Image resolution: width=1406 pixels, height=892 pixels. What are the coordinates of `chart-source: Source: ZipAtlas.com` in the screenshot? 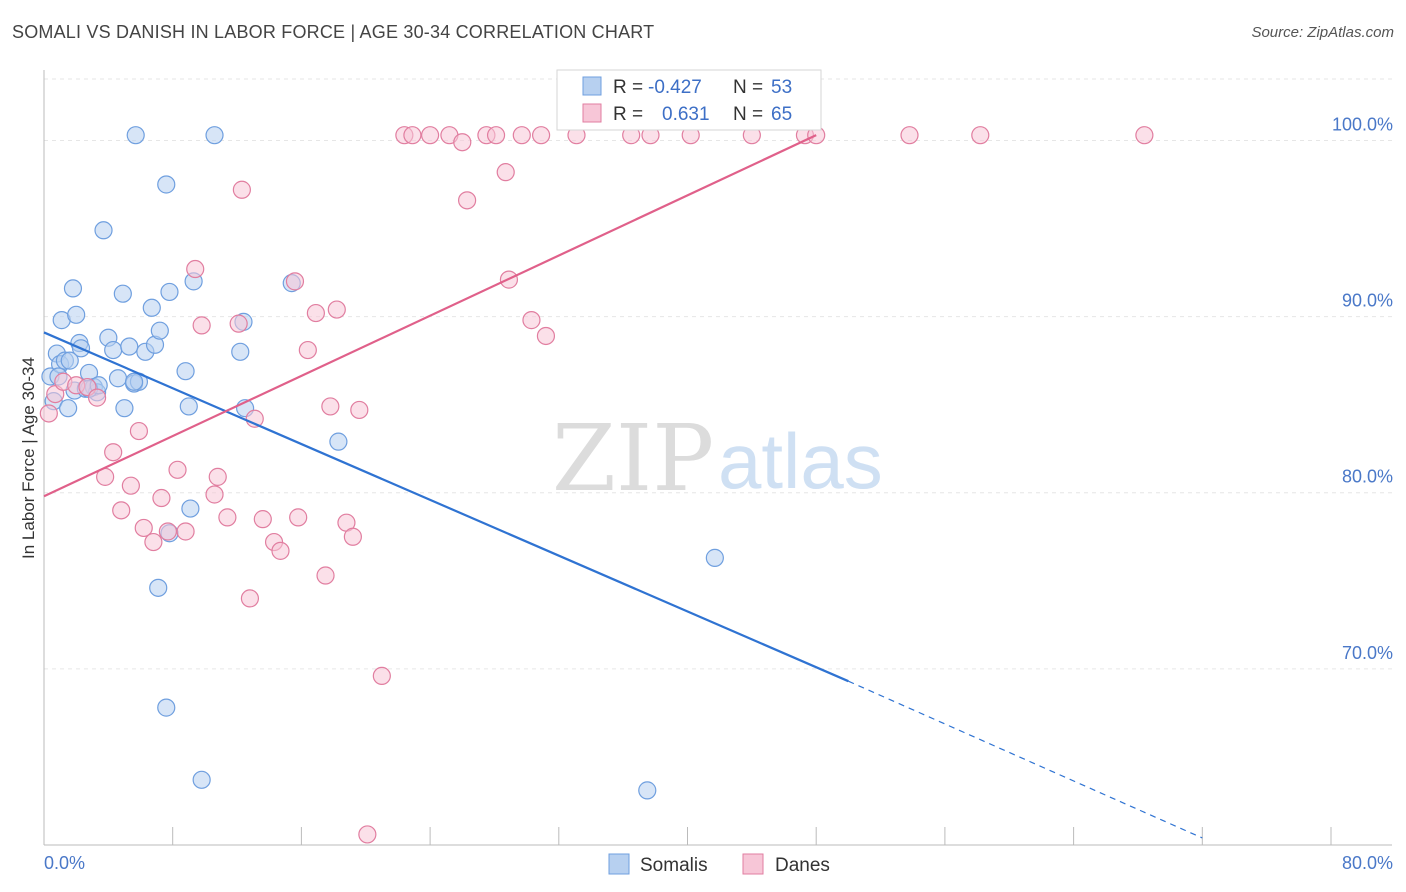 It's located at (1322, 32).